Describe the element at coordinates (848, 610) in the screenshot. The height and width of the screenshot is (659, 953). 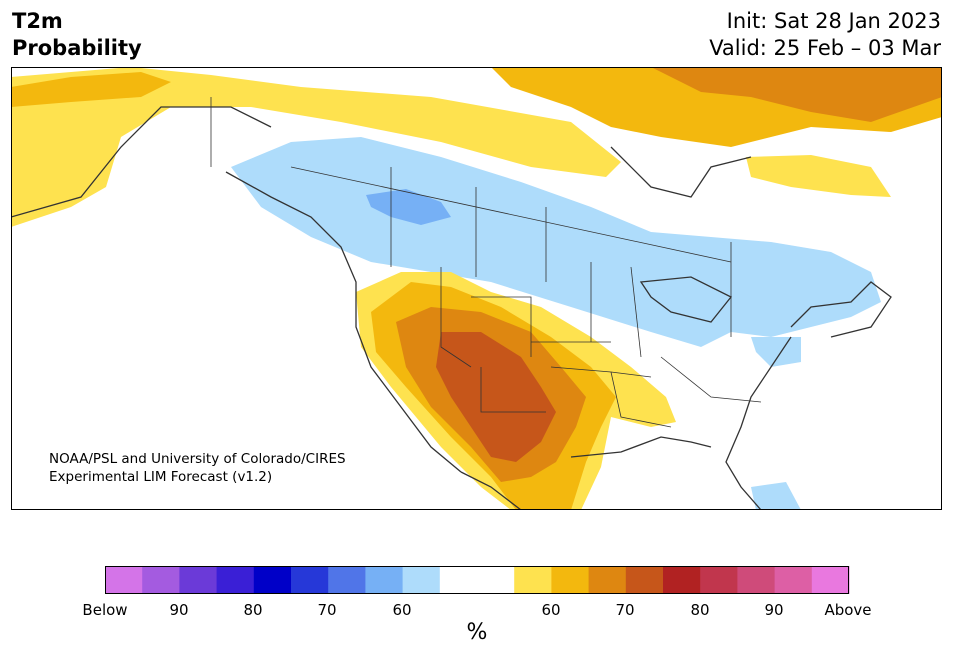
I see `colorbar-tick-above: Above` at that location.